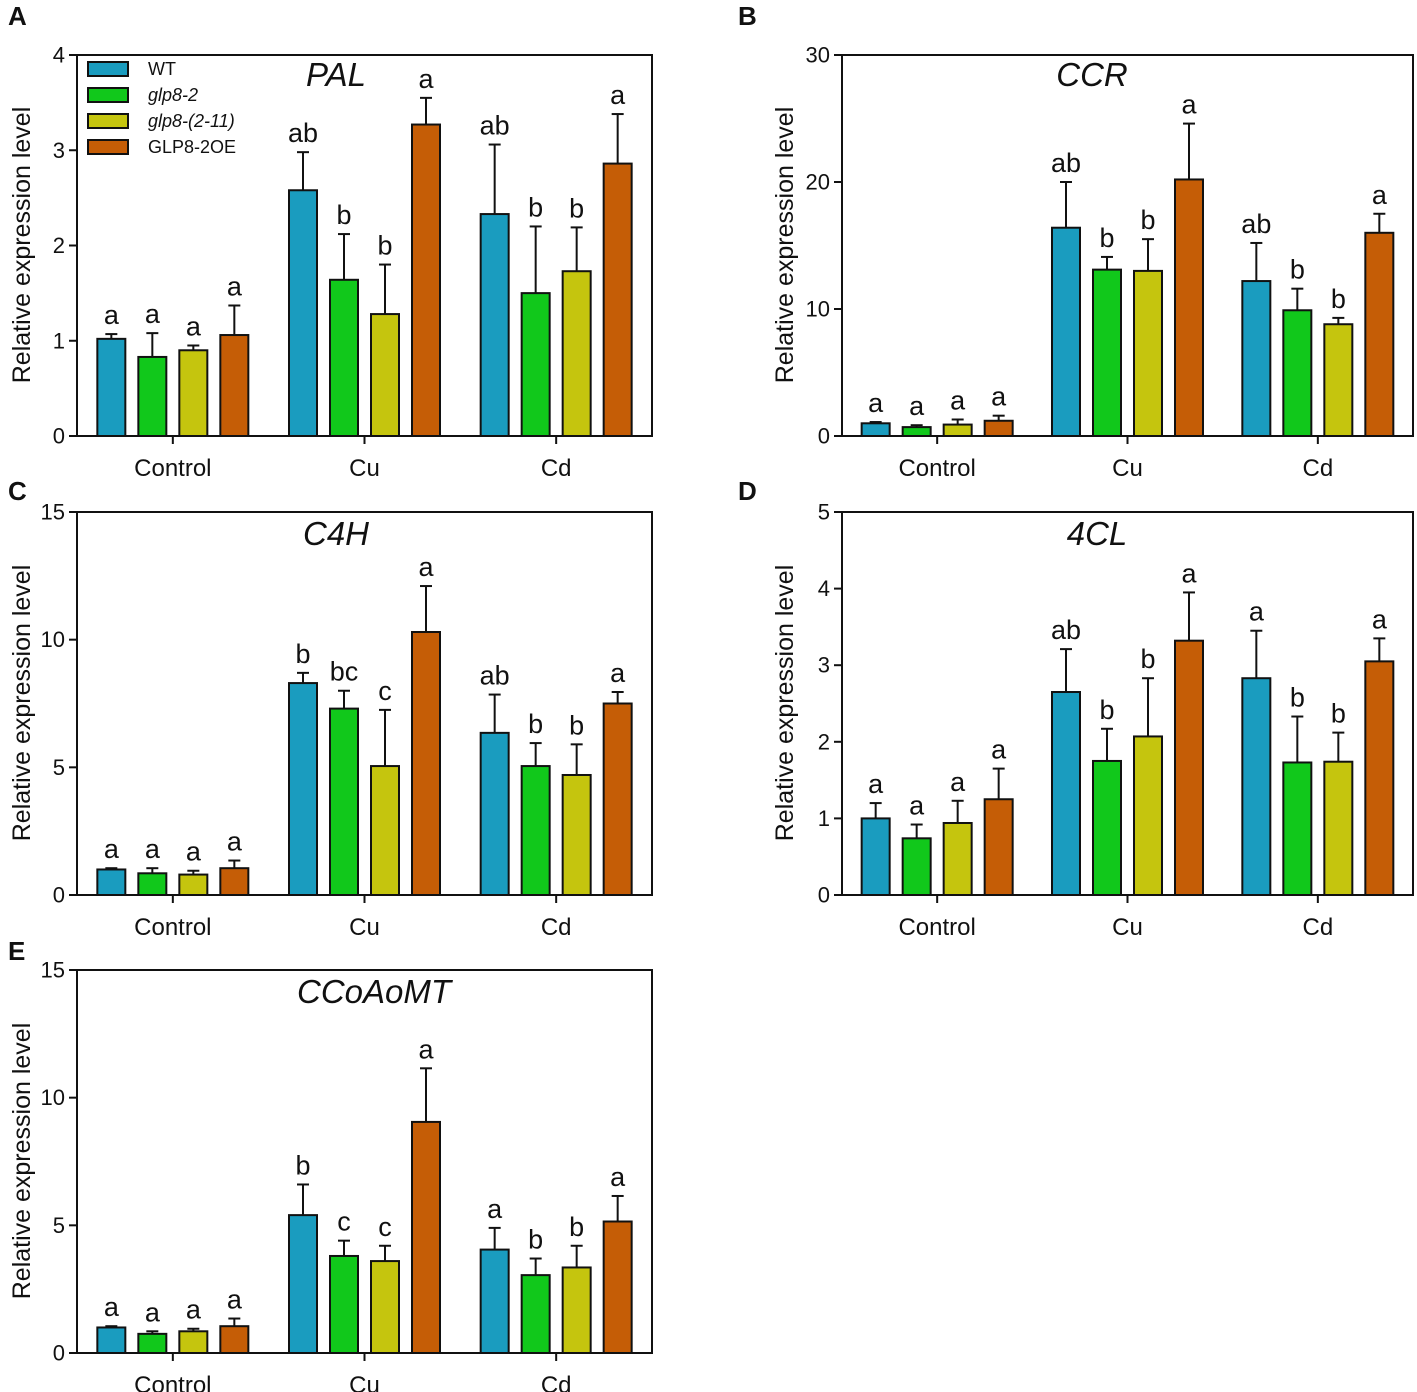 This screenshot has height=1392, width=1417. What do you see at coordinates (1092, 74) in the screenshot?
I see `gene-title: CCR` at bounding box center [1092, 74].